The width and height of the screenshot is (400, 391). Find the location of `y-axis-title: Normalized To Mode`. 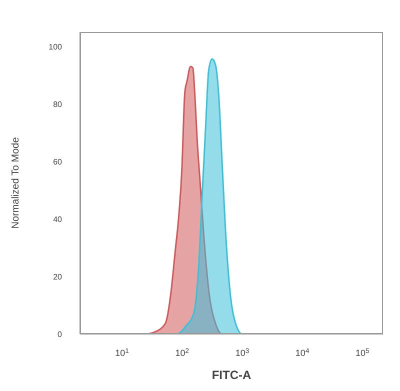

y-axis-title: Normalized To Mode is located at coordinates (16, 182).